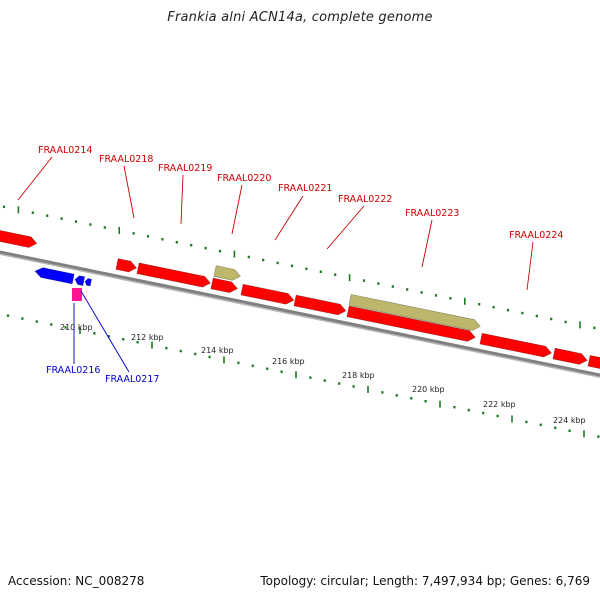 The width and height of the screenshot is (600, 600). I want to click on gene-label: FRAAL0221, so click(305, 188).